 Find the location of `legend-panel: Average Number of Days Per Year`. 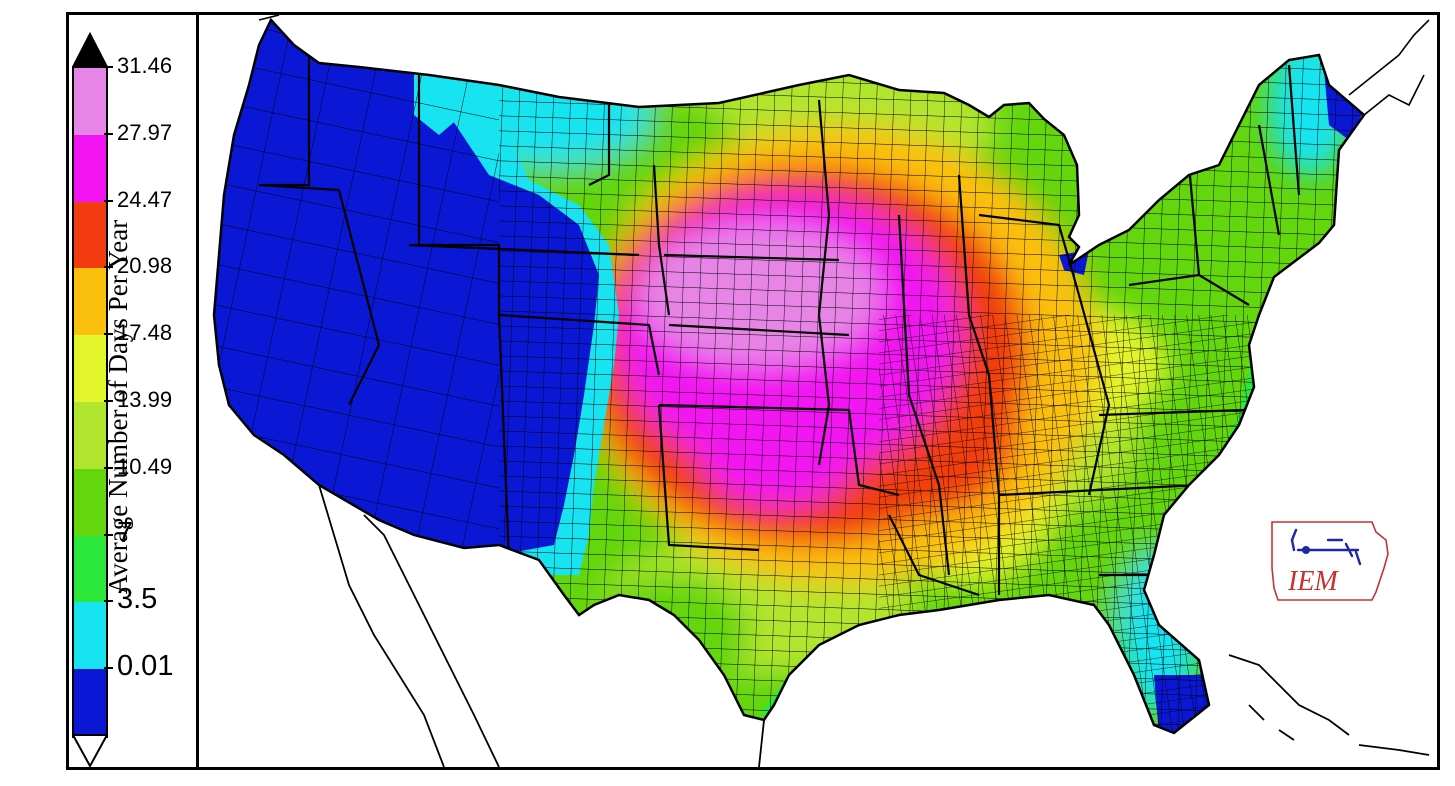

legend-panel: Average Number of Days Per Year is located at coordinates (132, 391).